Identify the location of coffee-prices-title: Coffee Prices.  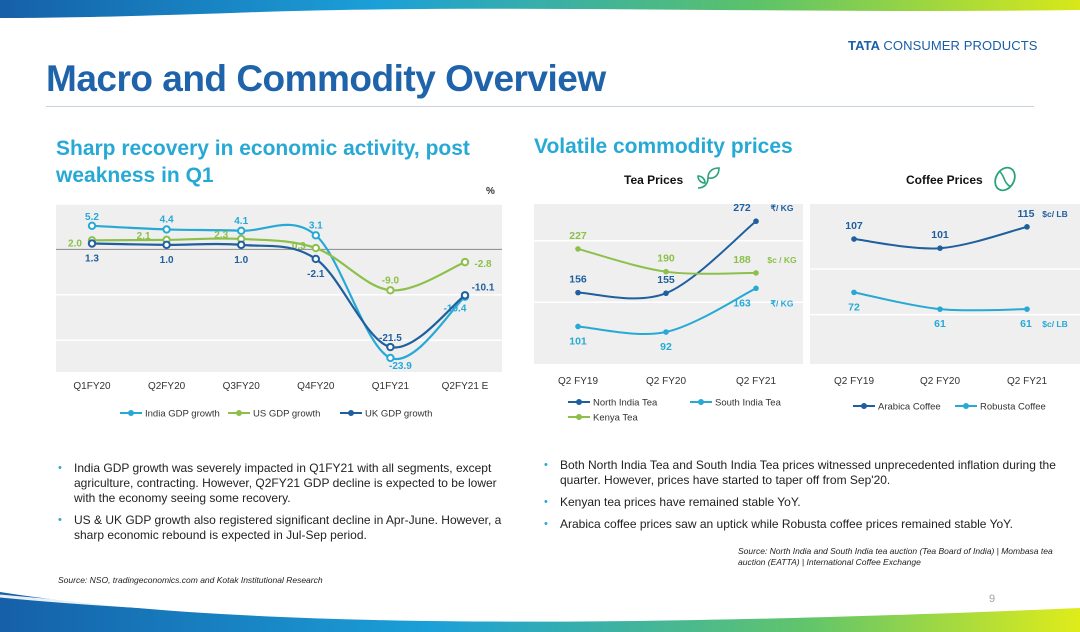
(944, 180).